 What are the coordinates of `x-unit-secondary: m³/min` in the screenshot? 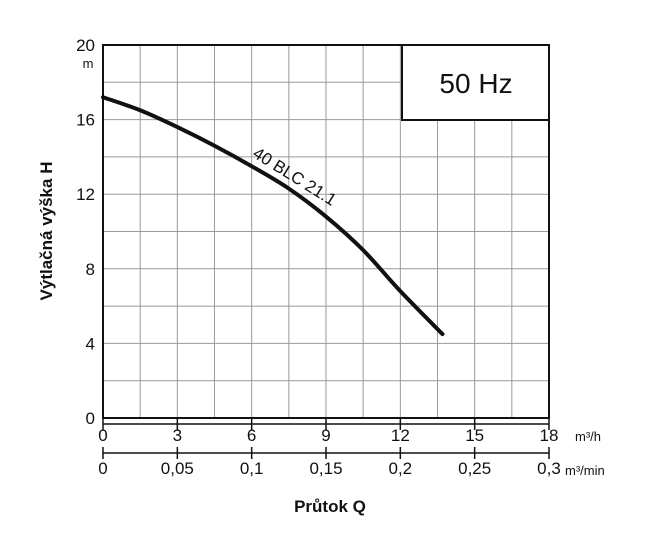 It's located at (585, 470).